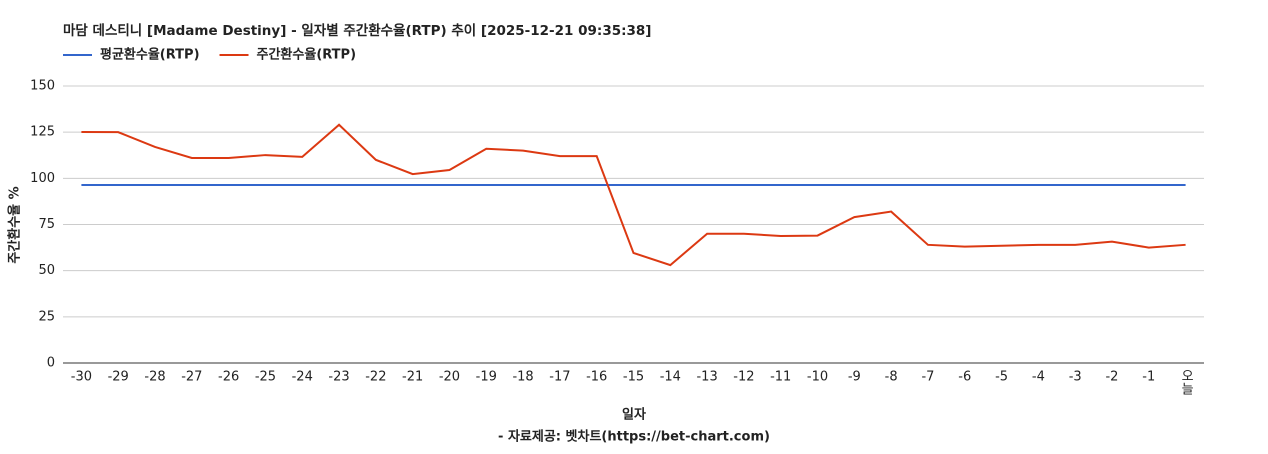  I want to click on x-tick-label: 오늘, so click(1185, 382).